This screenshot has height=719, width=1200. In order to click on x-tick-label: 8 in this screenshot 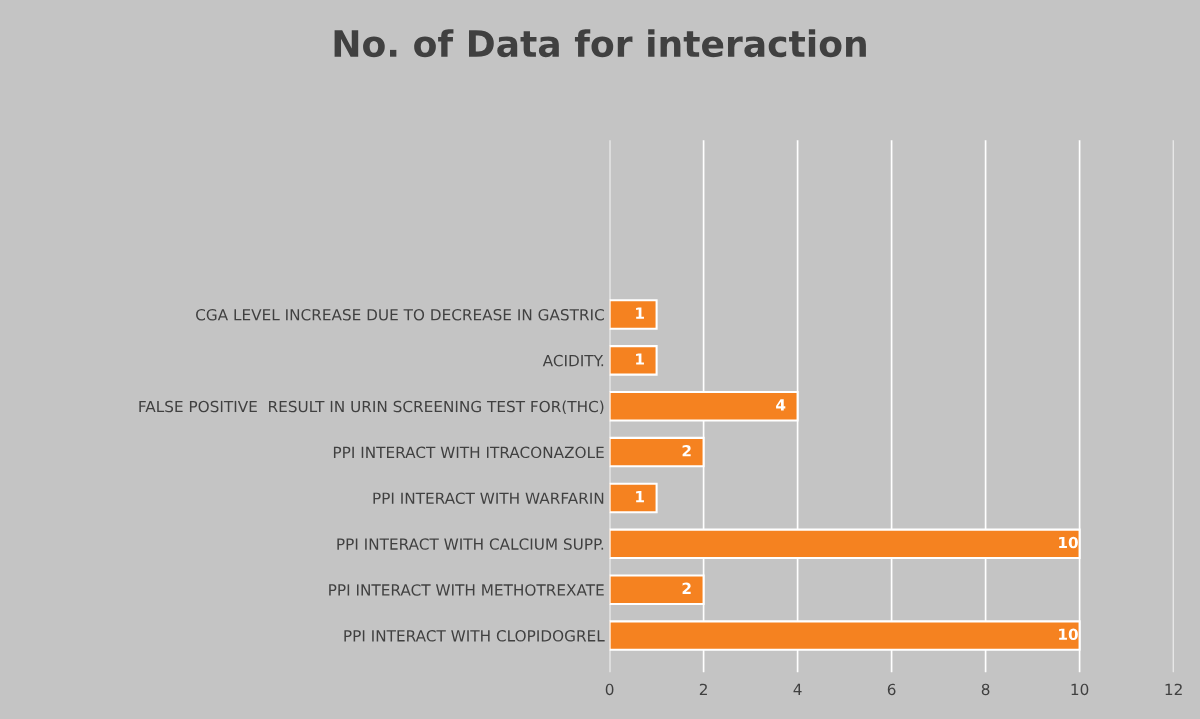, I will do `click(985, 689)`.